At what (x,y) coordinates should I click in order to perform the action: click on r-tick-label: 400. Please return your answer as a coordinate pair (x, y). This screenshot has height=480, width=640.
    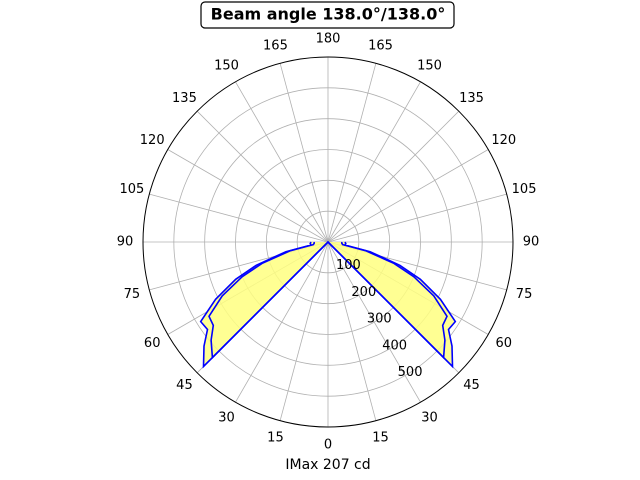
    Looking at the image, I should click on (394, 345).